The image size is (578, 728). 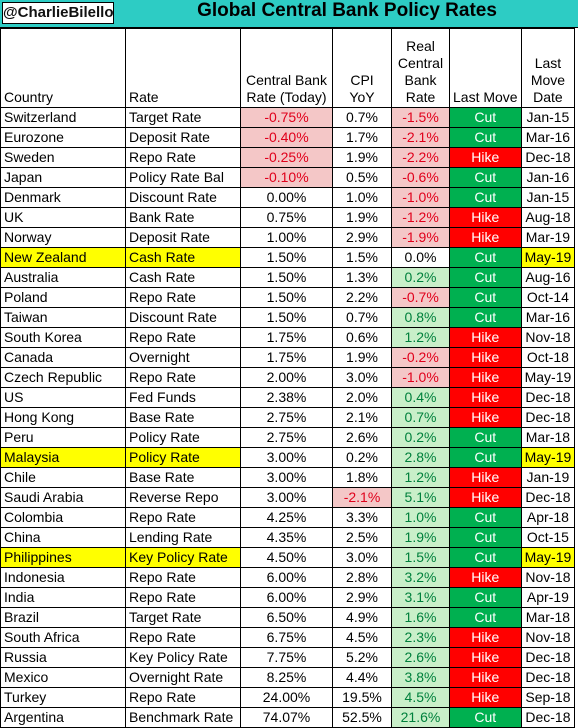 What do you see at coordinates (286, 477) in the screenshot?
I see `cb-rate-cell: 3.00%` at bounding box center [286, 477].